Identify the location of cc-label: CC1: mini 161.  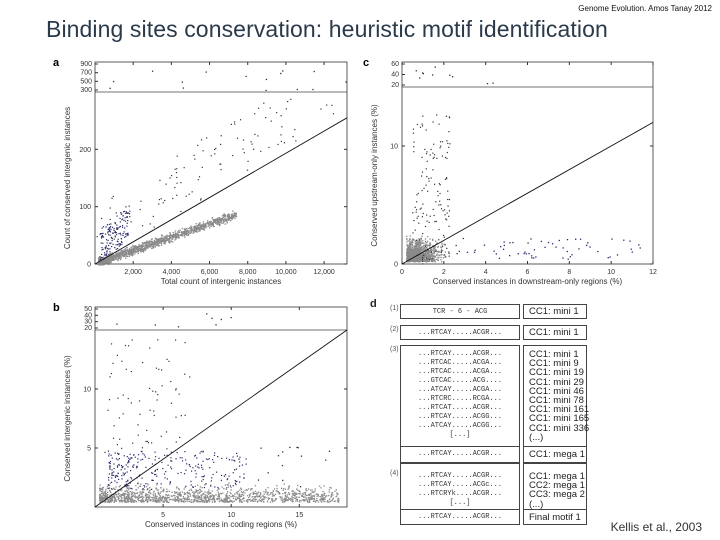
(559, 410).